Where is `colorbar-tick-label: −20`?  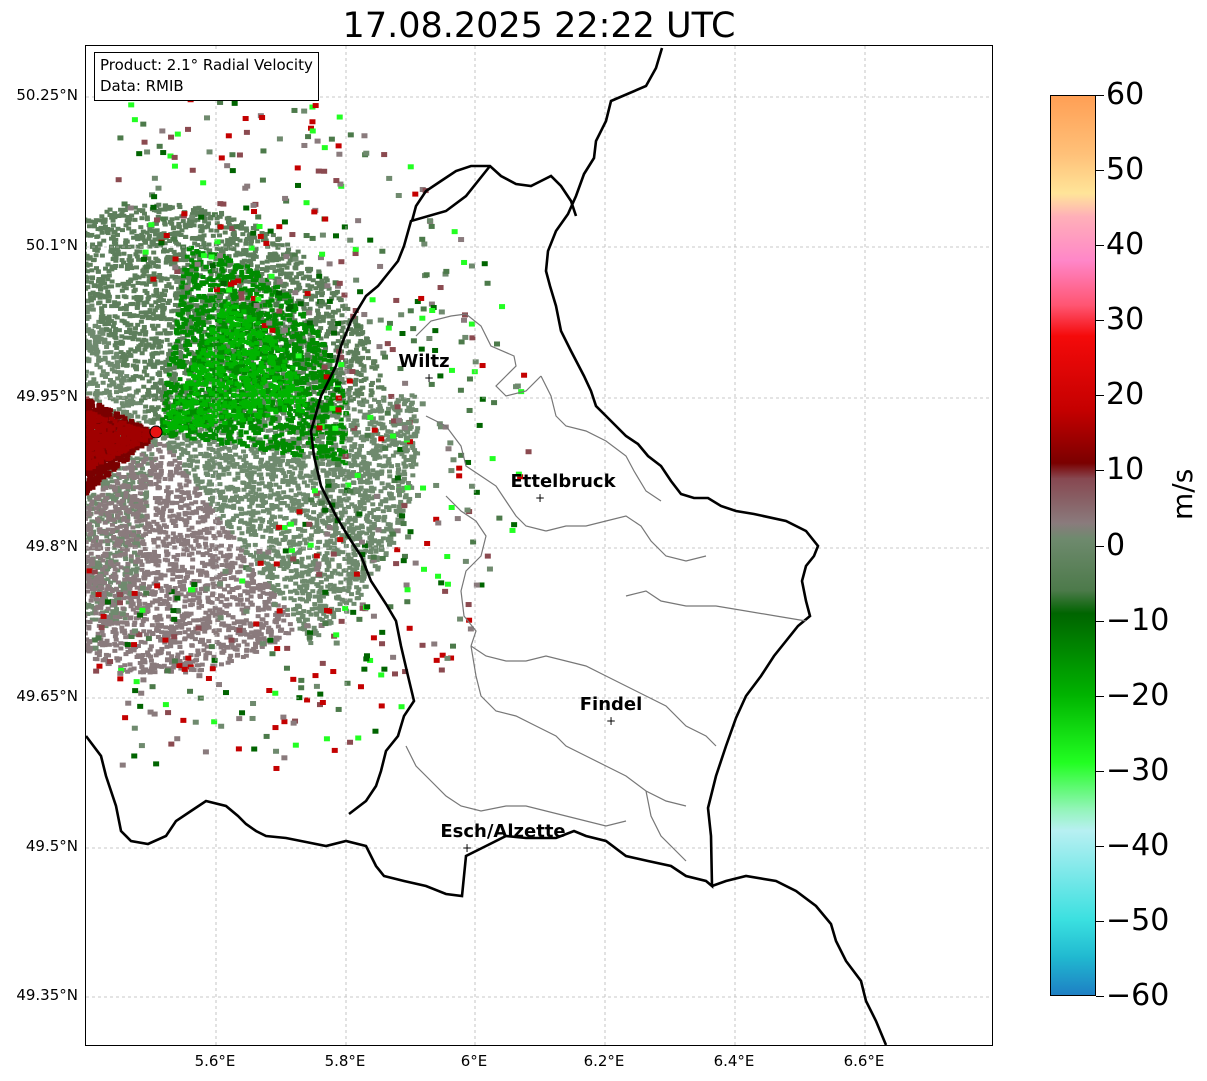
colorbar-tick-label: −20 is located at coordinates (1138, 695).